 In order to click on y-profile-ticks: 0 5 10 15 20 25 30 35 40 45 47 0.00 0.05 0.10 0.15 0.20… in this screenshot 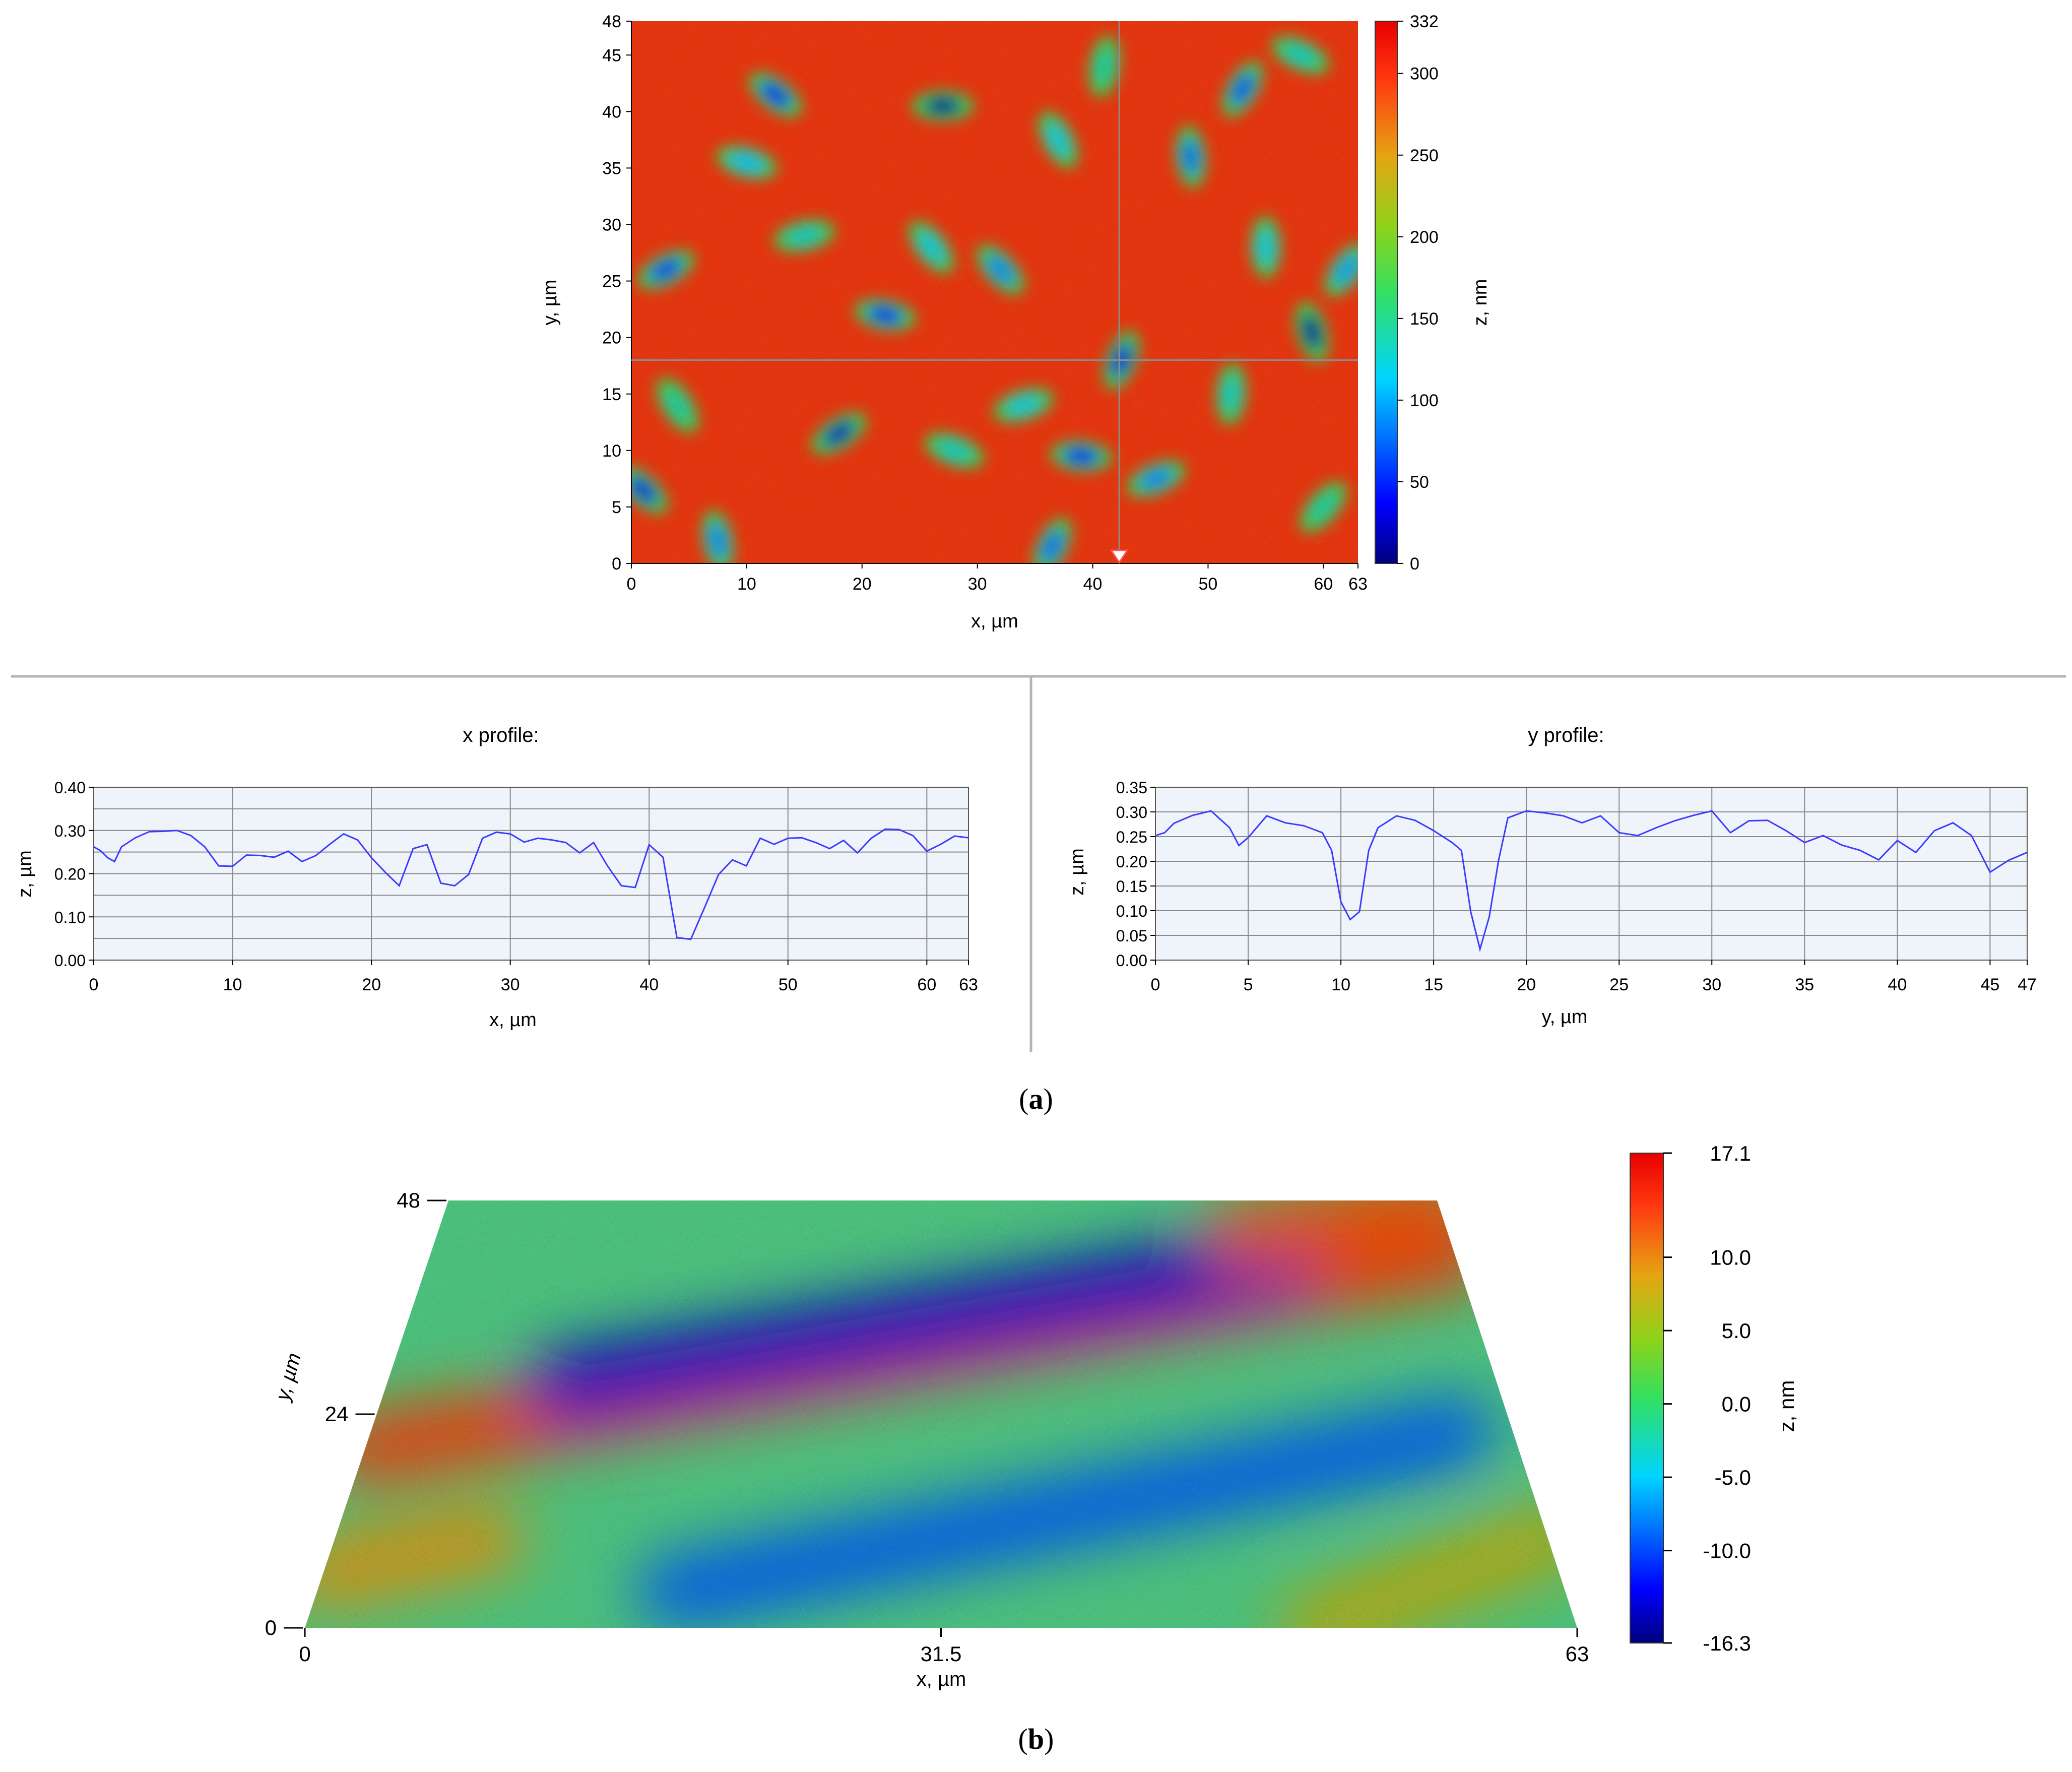, I will do `click(1576, 886)`.